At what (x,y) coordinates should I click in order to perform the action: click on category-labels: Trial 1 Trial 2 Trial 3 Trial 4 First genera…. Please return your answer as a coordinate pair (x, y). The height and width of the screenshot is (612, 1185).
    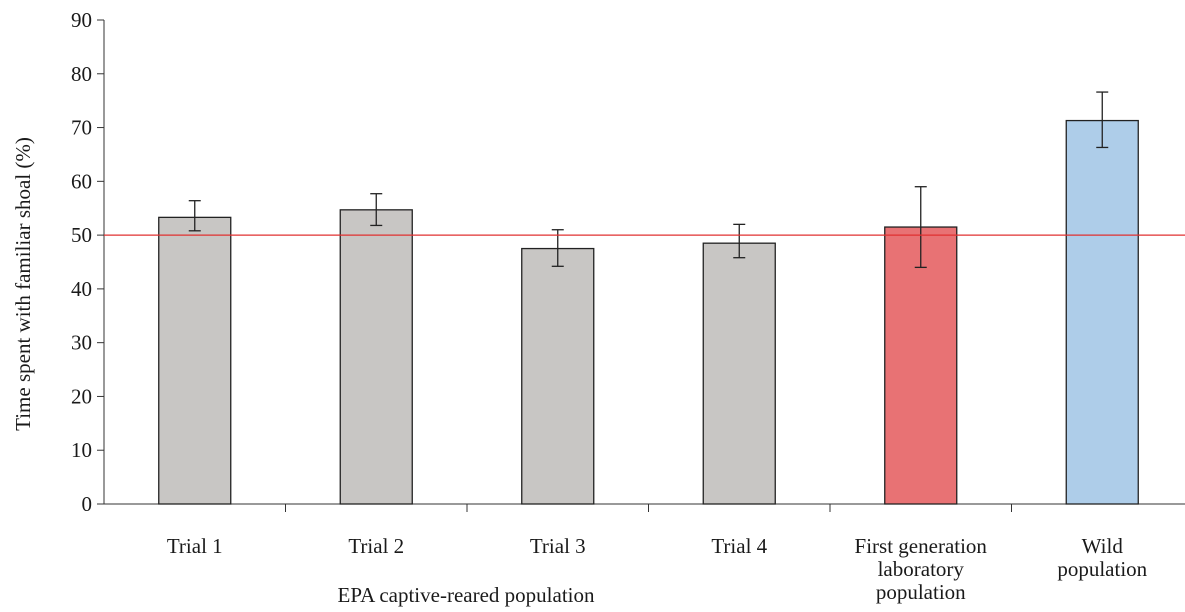
    Looking at the image, I should click on (657, 569).